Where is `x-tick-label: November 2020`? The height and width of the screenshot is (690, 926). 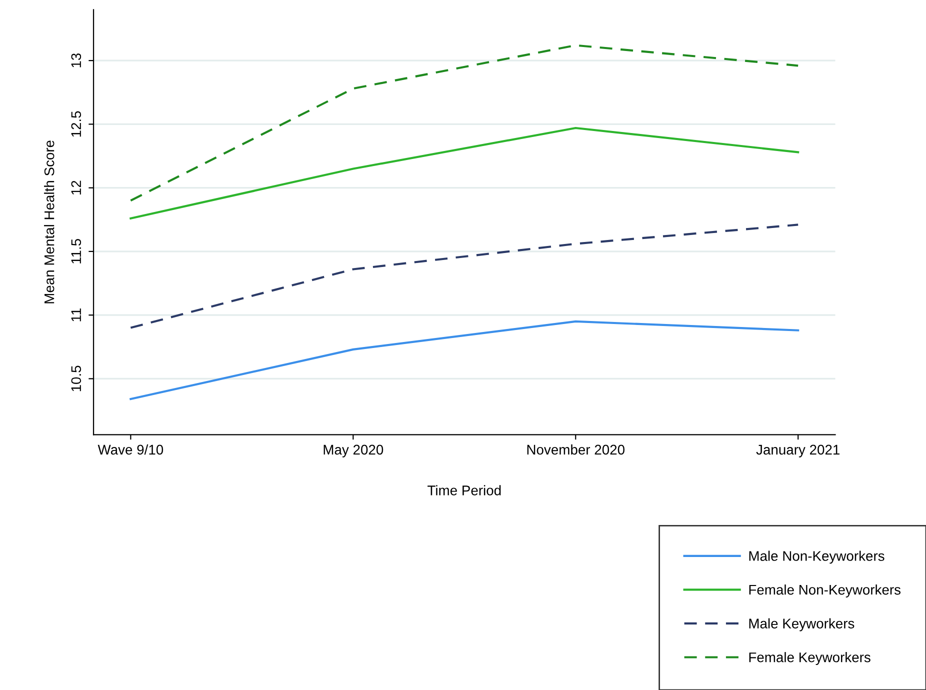 x-tick-label: November 2020 is located at coordinates (575, 449).